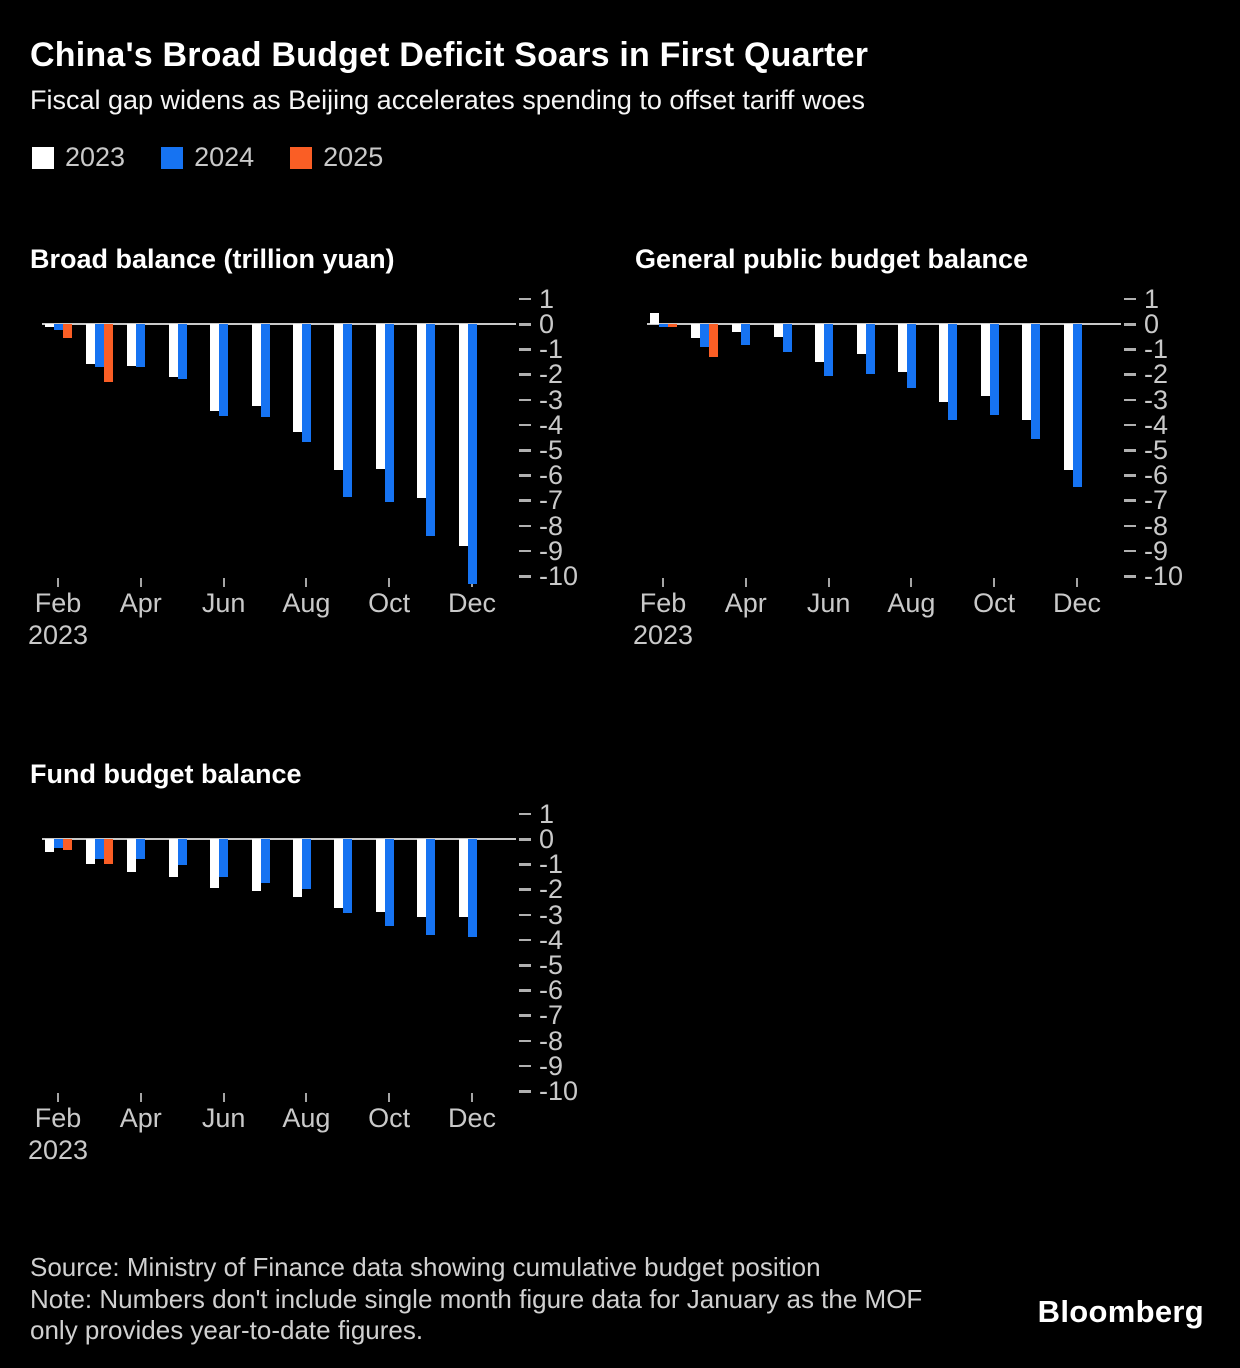 The image size is (1240, 1368). What do you see at coordinates (1077, 582) in the screenshot?
I see `x-tick-Dec` at bounding box center [1077, 582].